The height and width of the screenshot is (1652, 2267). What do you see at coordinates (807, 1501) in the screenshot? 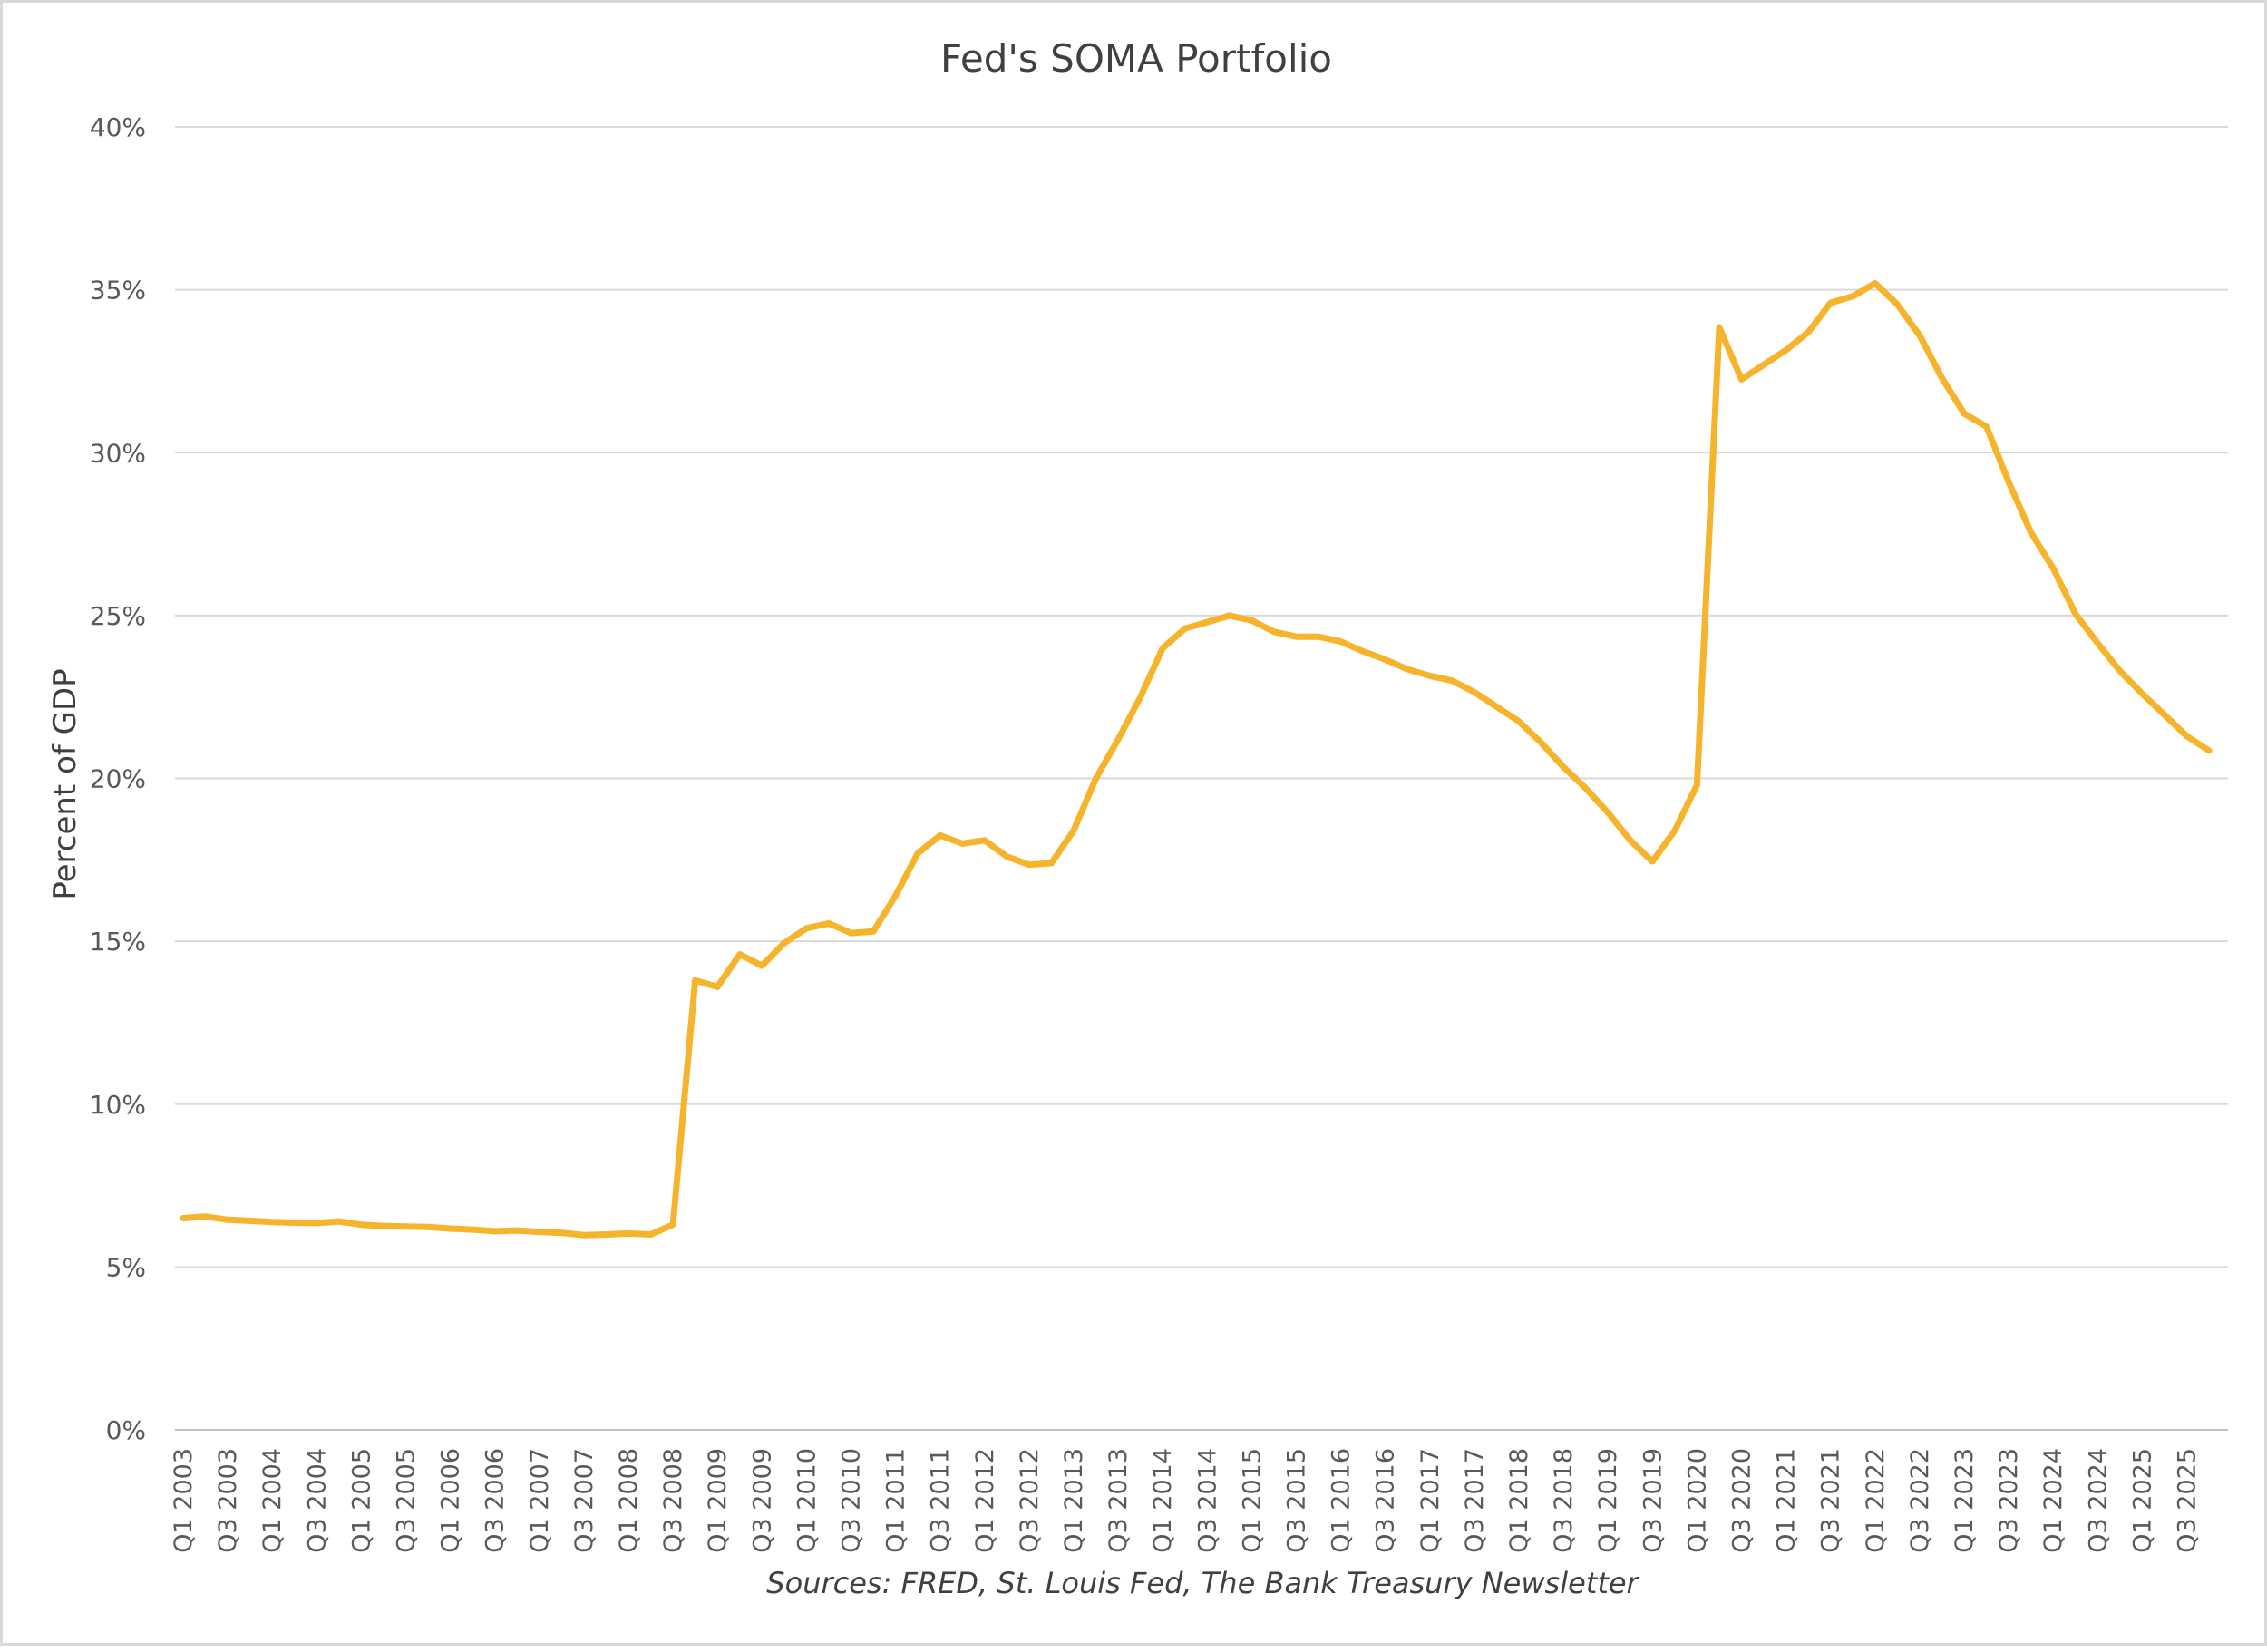
I see `x-tick-label: Q1 2010` at bounding box center [807, 1501].